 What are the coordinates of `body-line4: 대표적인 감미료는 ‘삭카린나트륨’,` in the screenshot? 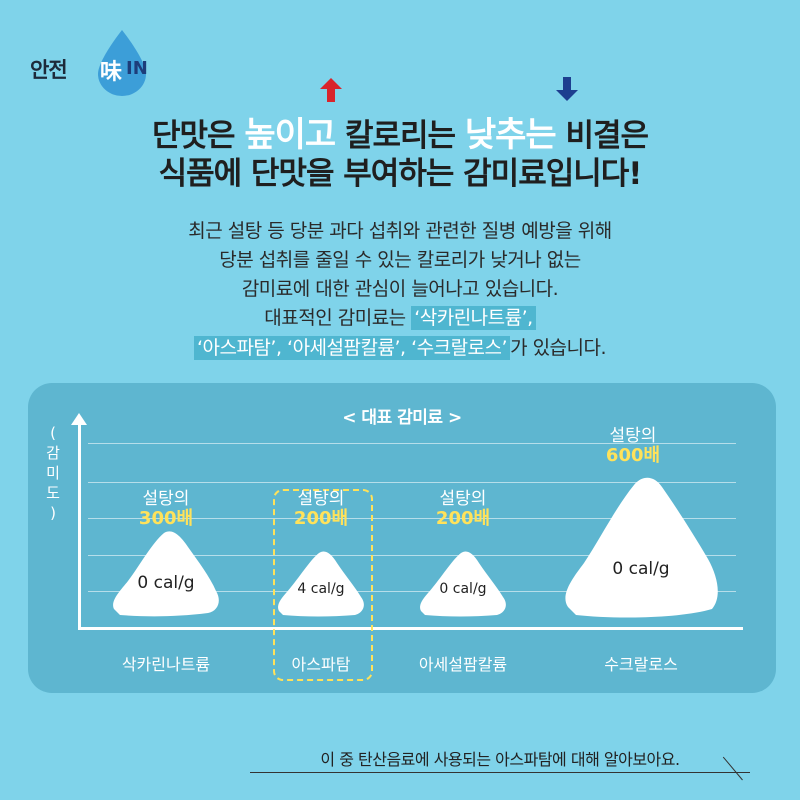 It's located at (400, 316).